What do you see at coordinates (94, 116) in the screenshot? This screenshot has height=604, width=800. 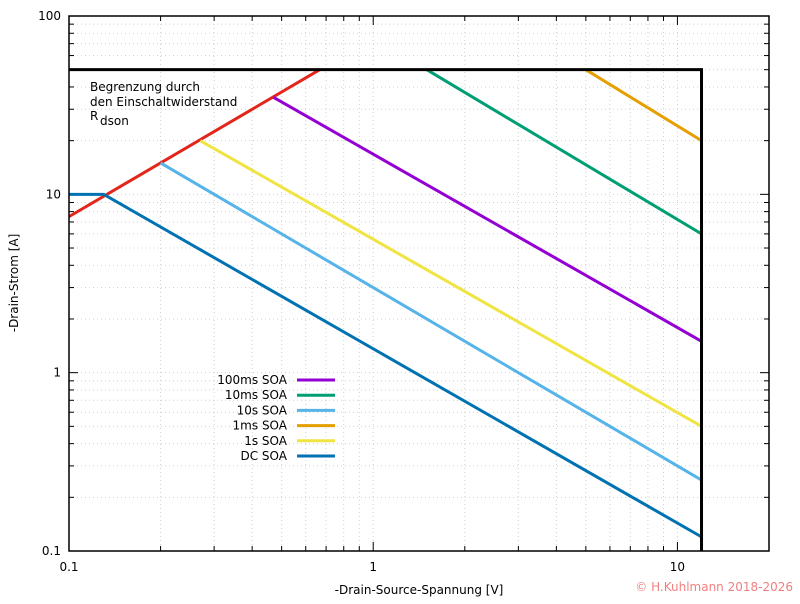 I see `annotation-rdson: R` at bounding box center [94, 116].